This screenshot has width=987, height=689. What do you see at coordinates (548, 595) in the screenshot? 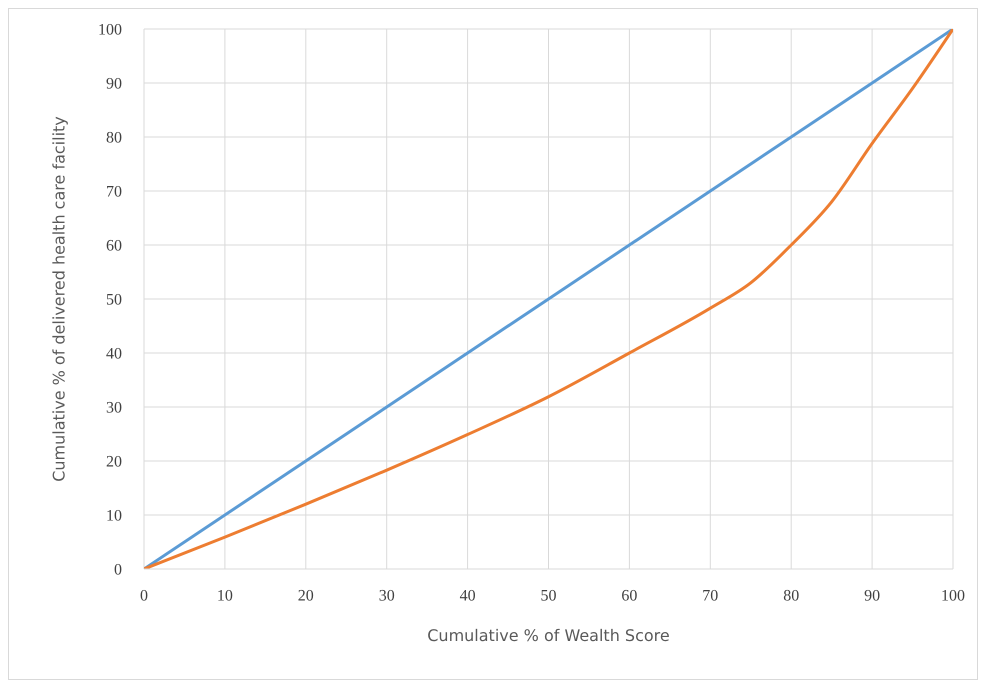
I see `x-tick-label: 50` at bounding box center [548, 595].